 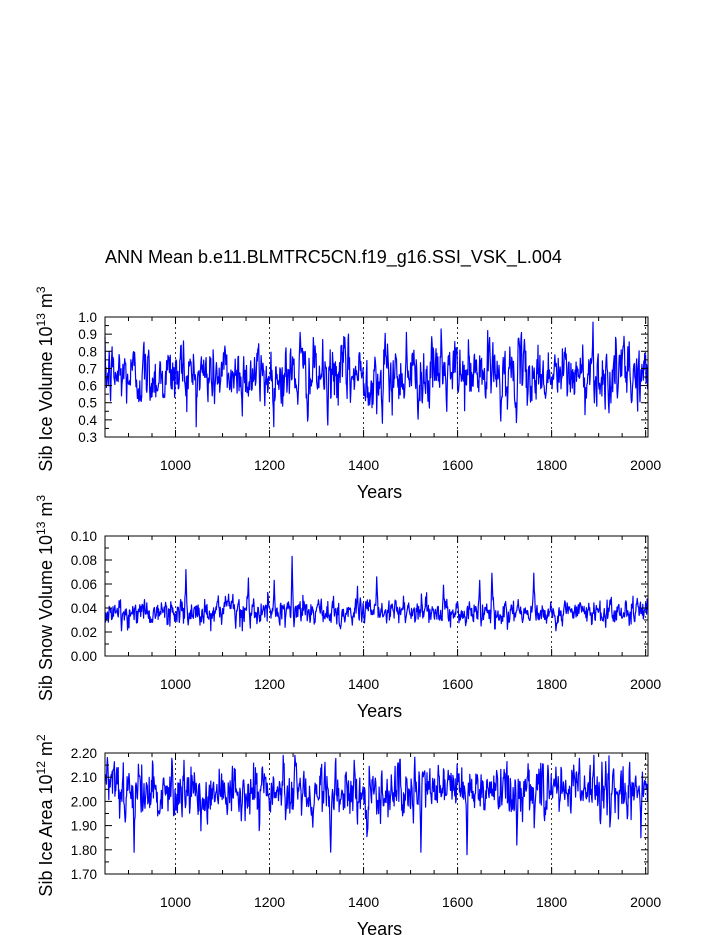 I want to click on y-tick-label: 0.3, so click(x=87, y=437).